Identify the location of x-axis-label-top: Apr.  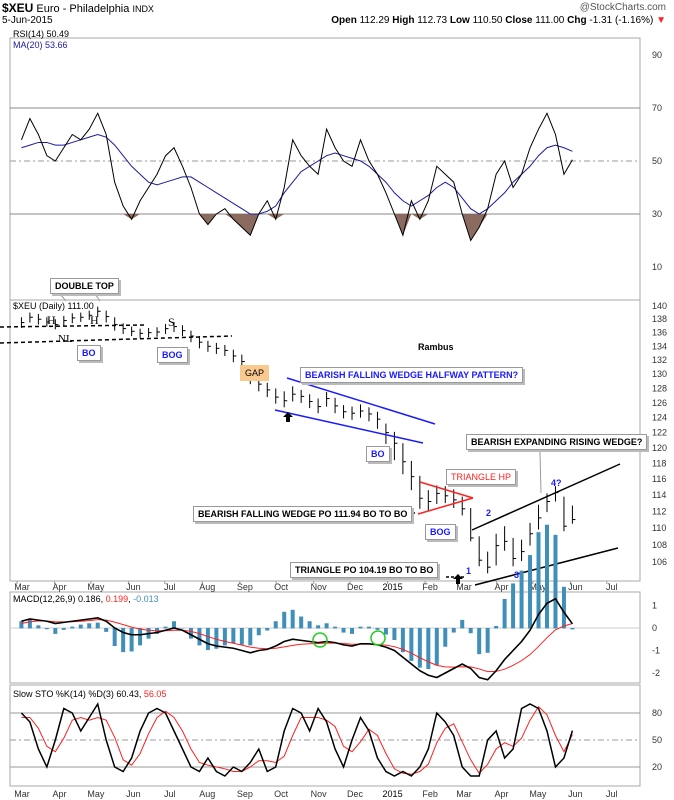
(60, 587).